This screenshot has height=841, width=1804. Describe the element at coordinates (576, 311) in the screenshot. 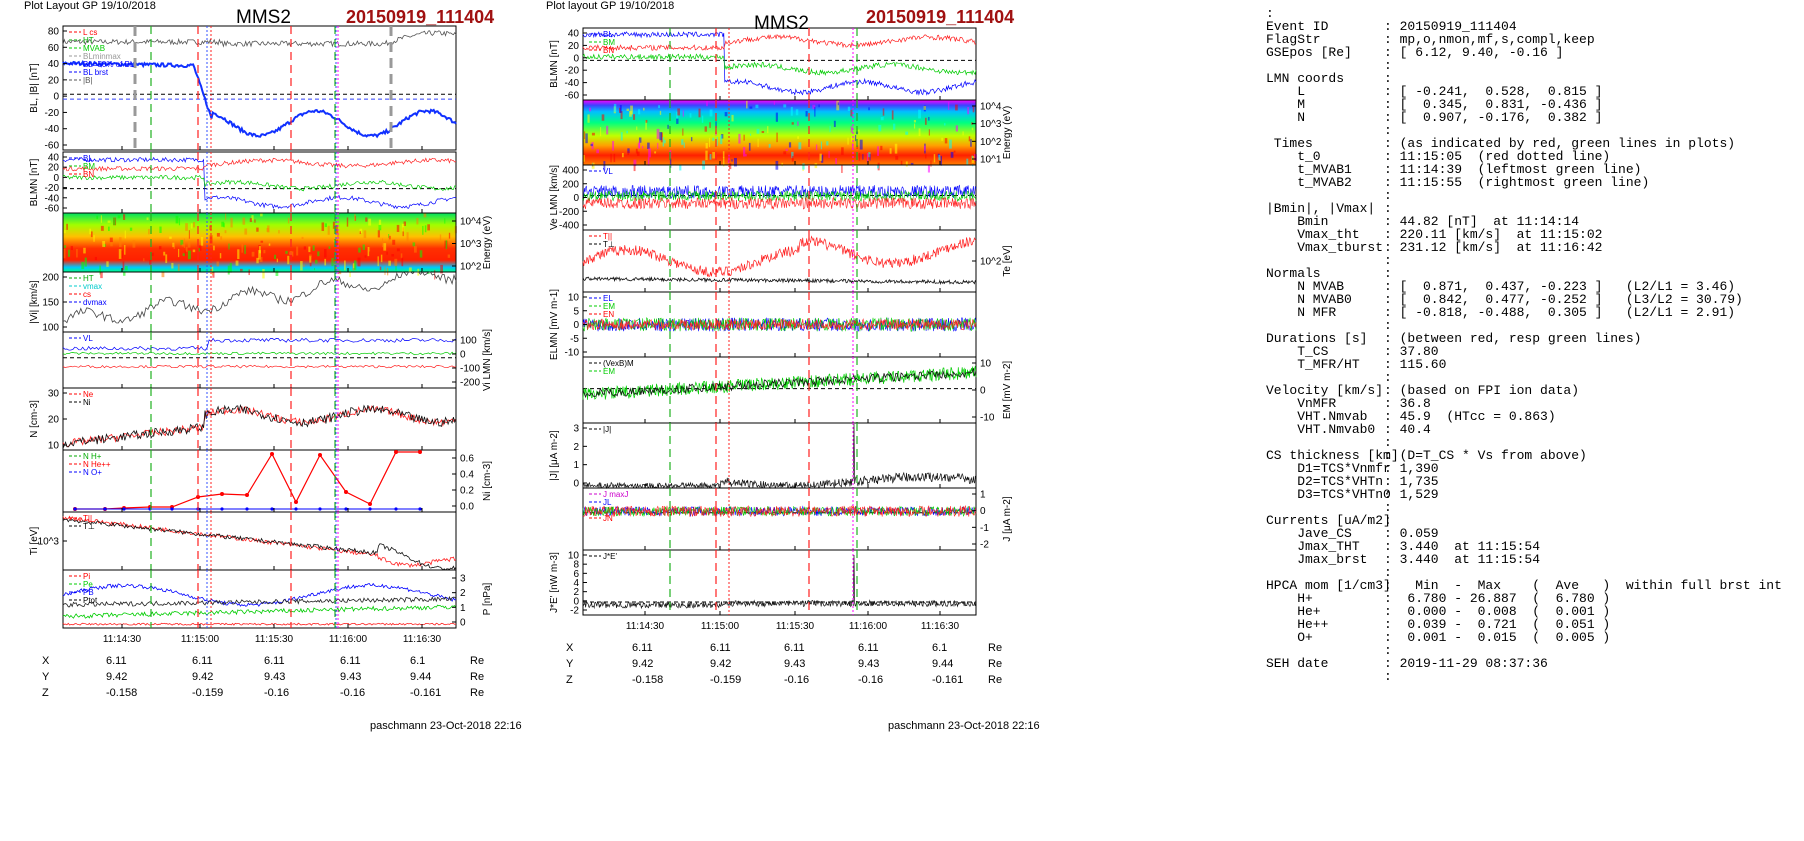

I see `axis-tick-label: 5` at that location.